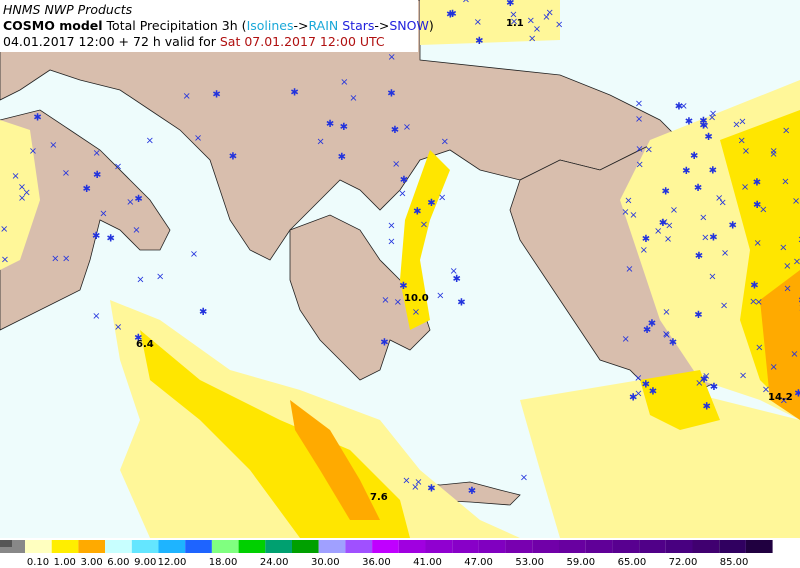 Image resolution: width=800 pixels, height=568 pixels. What do you see at coordinates (515, 23) in the screenshot?
I see `isoline-label: 1.1` at bounding box center [515, 23].